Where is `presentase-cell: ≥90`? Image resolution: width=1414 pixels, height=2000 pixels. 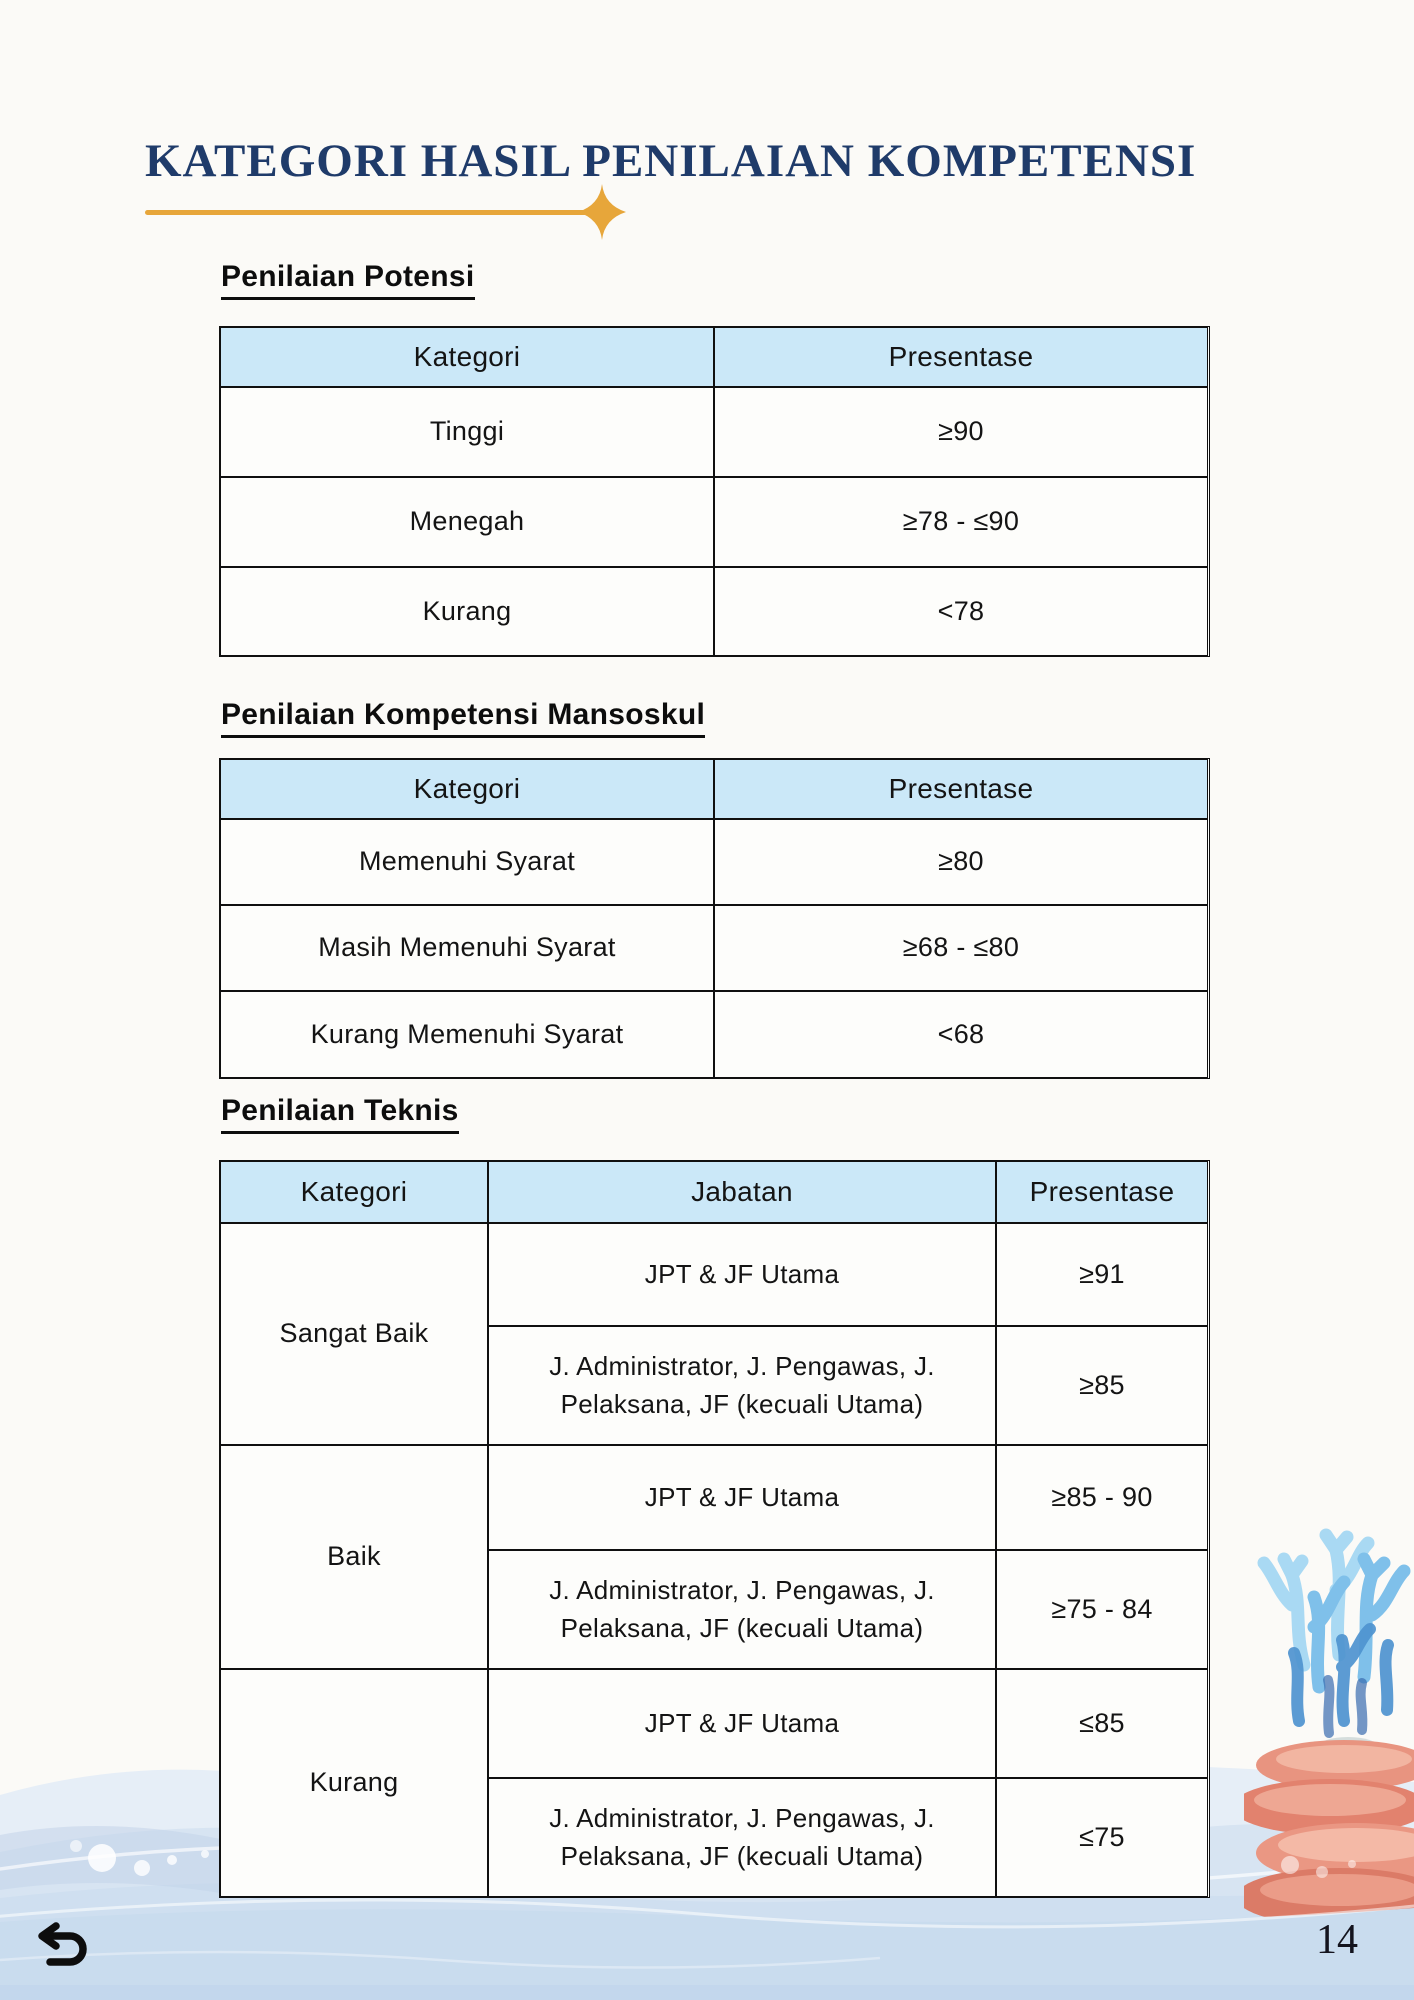
presentase-cell: ≥90 is located at coordinates (961, 432).